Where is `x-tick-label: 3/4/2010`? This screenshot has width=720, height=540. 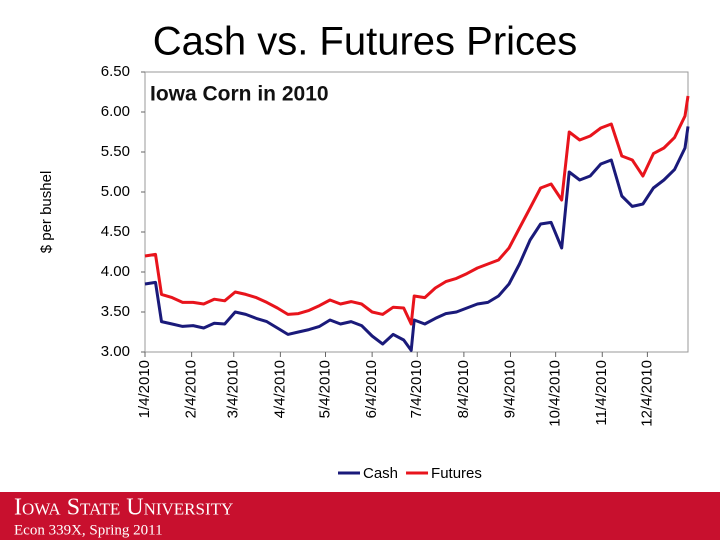 x-tick-label: 3/4/2010 is located at coordinates (233, 389).